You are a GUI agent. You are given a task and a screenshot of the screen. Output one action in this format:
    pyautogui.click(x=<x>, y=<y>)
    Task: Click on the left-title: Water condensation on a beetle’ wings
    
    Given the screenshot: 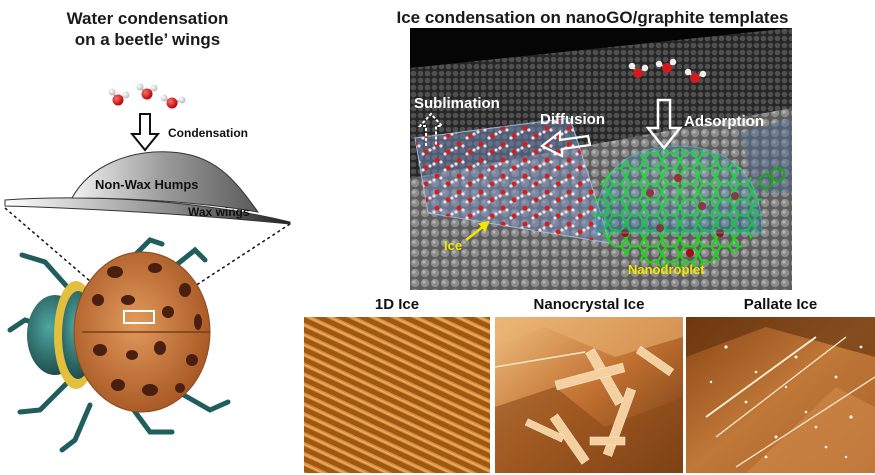 What is the action you would take?
    pyautogui.click(x=147, y=29)
    